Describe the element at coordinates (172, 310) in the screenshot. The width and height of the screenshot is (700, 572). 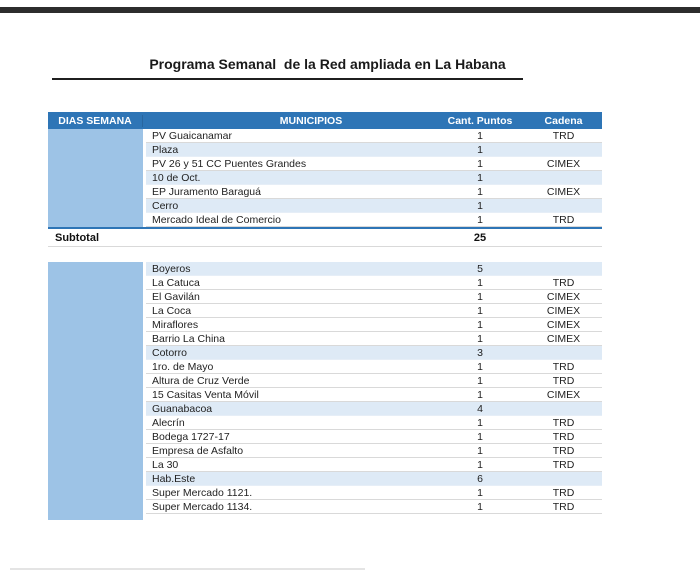
I see `municipio-cell: La Coca` at that location.